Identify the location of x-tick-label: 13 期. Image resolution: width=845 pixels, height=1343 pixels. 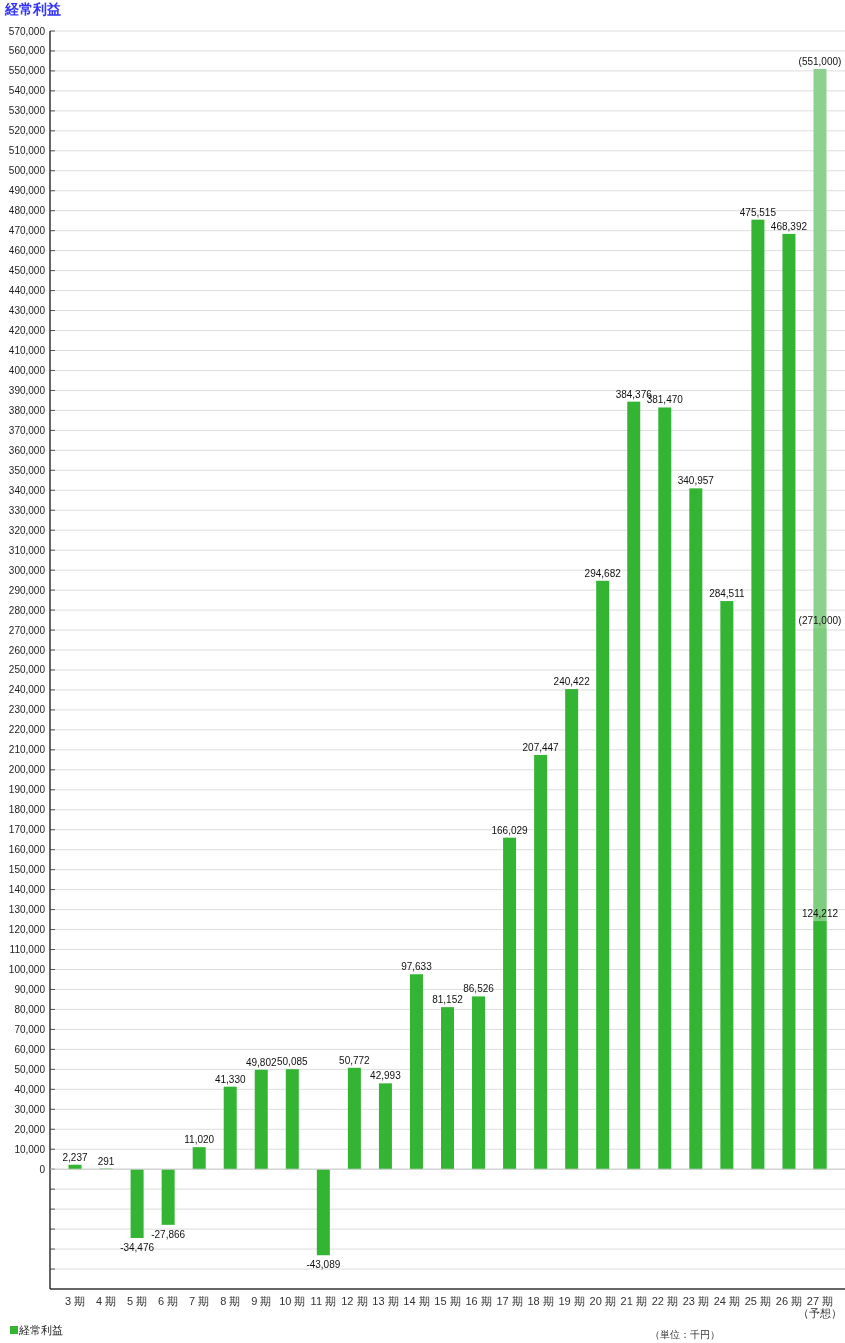
(385, 1301).